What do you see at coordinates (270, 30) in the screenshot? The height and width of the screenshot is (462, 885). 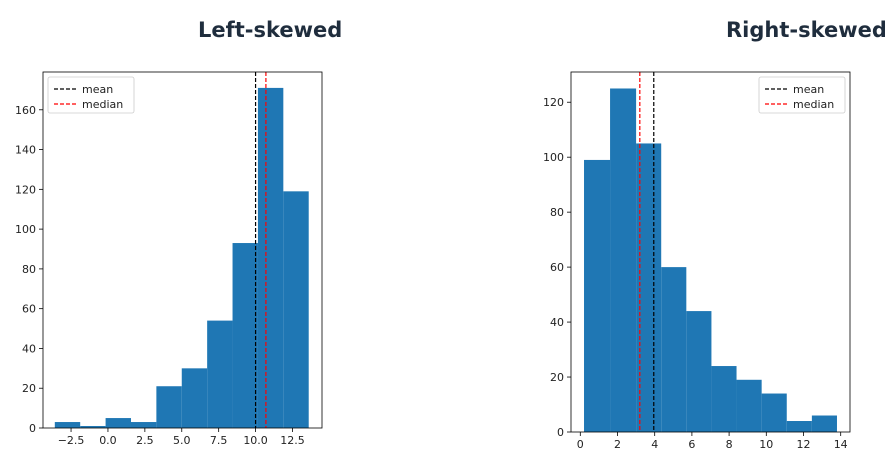 I see `chart-title-left: Left-skewed` at bounding box center [270, 30].